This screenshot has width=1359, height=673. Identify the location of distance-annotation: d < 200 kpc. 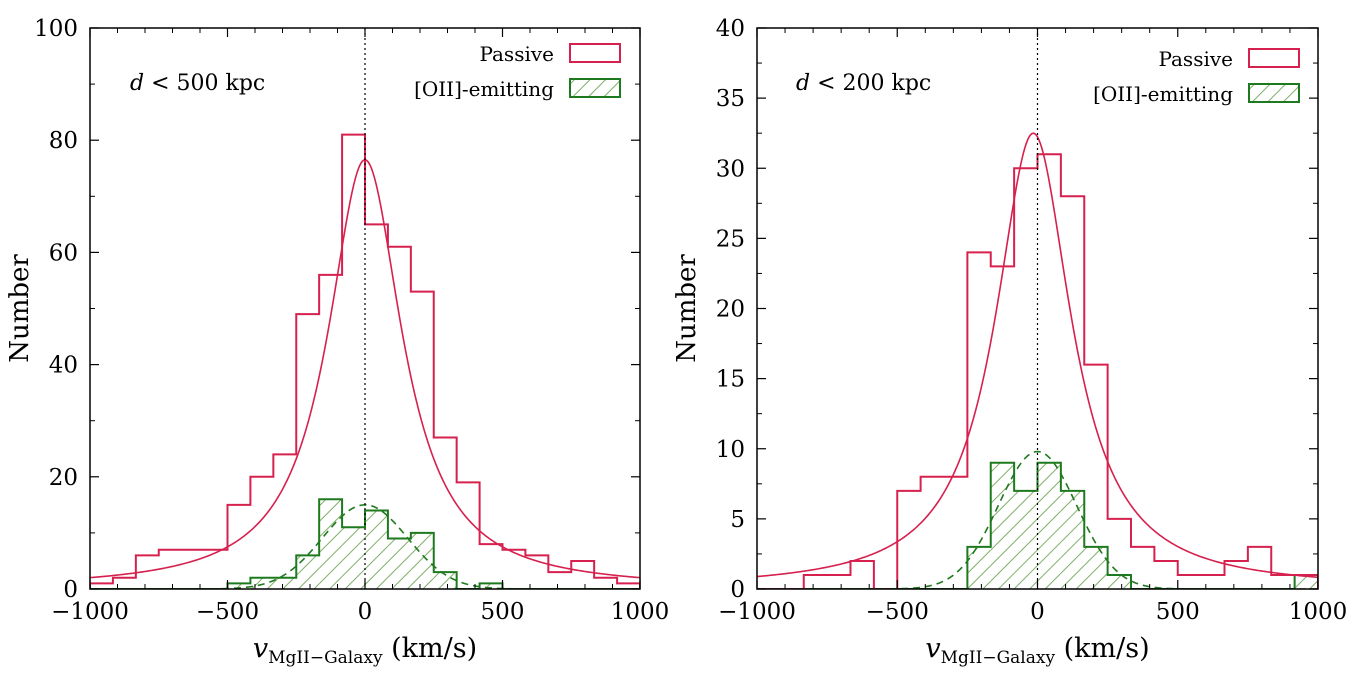
(863, 83).